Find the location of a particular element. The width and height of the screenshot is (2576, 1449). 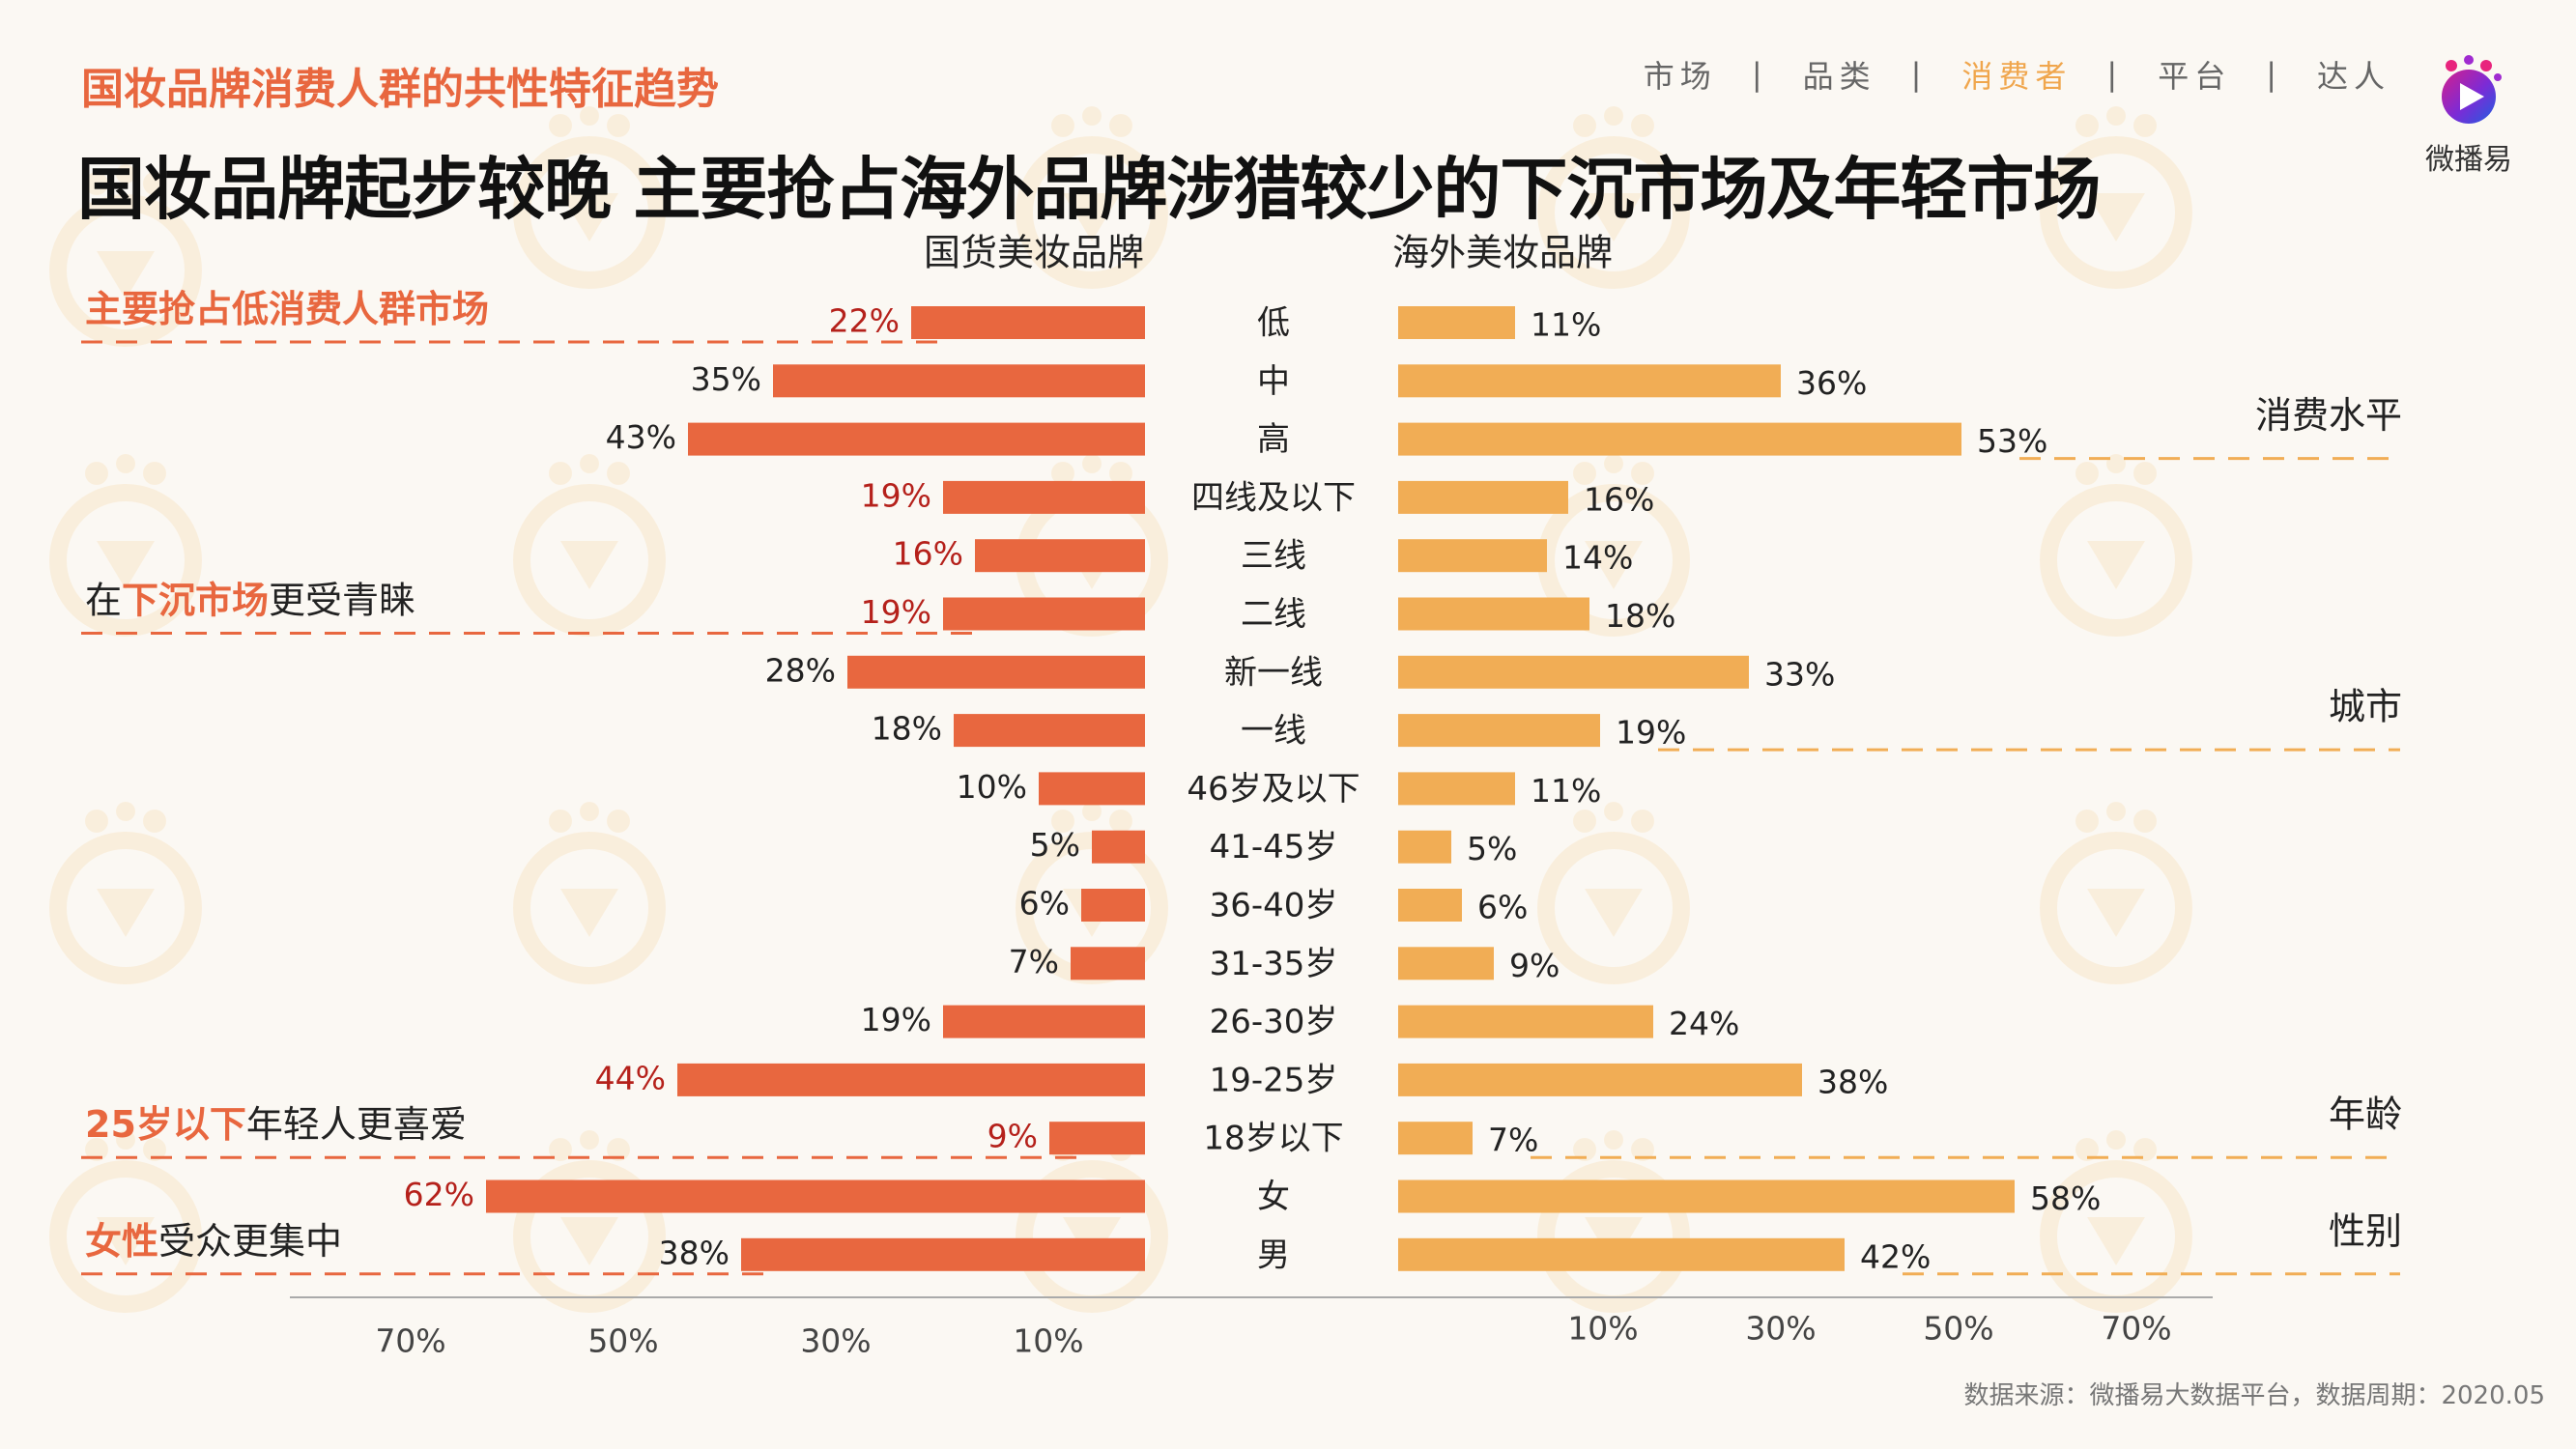

label-domestic: 9% is located at coordinates (1013, 1136).